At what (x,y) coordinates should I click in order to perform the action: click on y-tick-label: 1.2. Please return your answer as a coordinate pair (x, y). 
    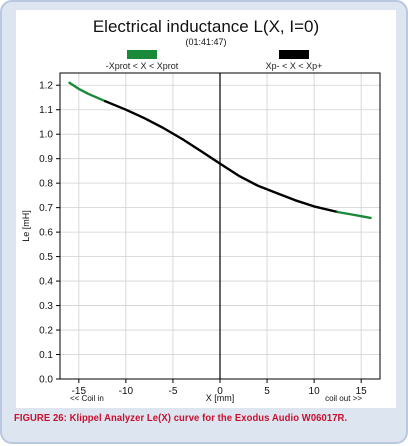
    Looking at the image, I should click on (46, 86).